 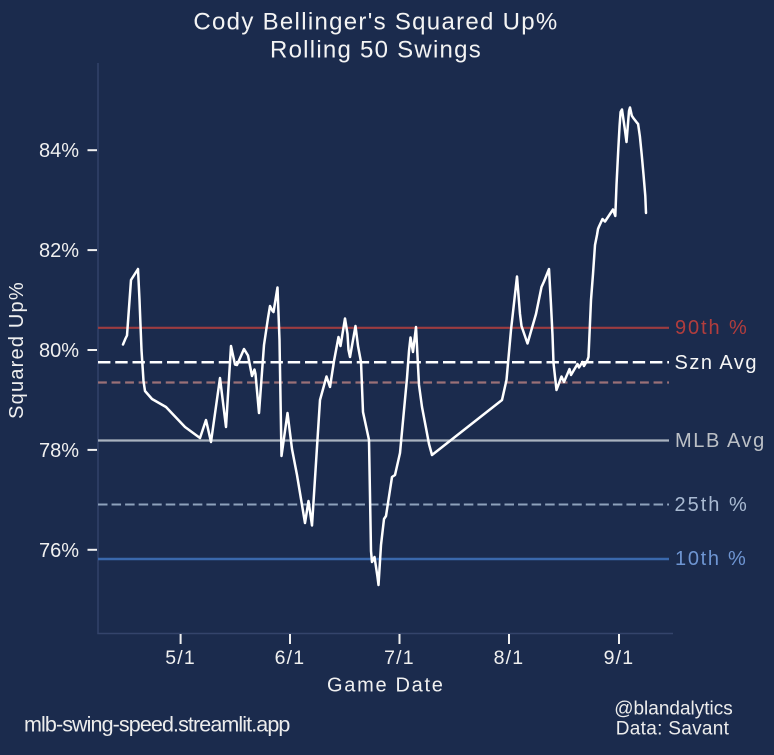 I want to click on svg-text: 8/1, so click(x=509, y=658).